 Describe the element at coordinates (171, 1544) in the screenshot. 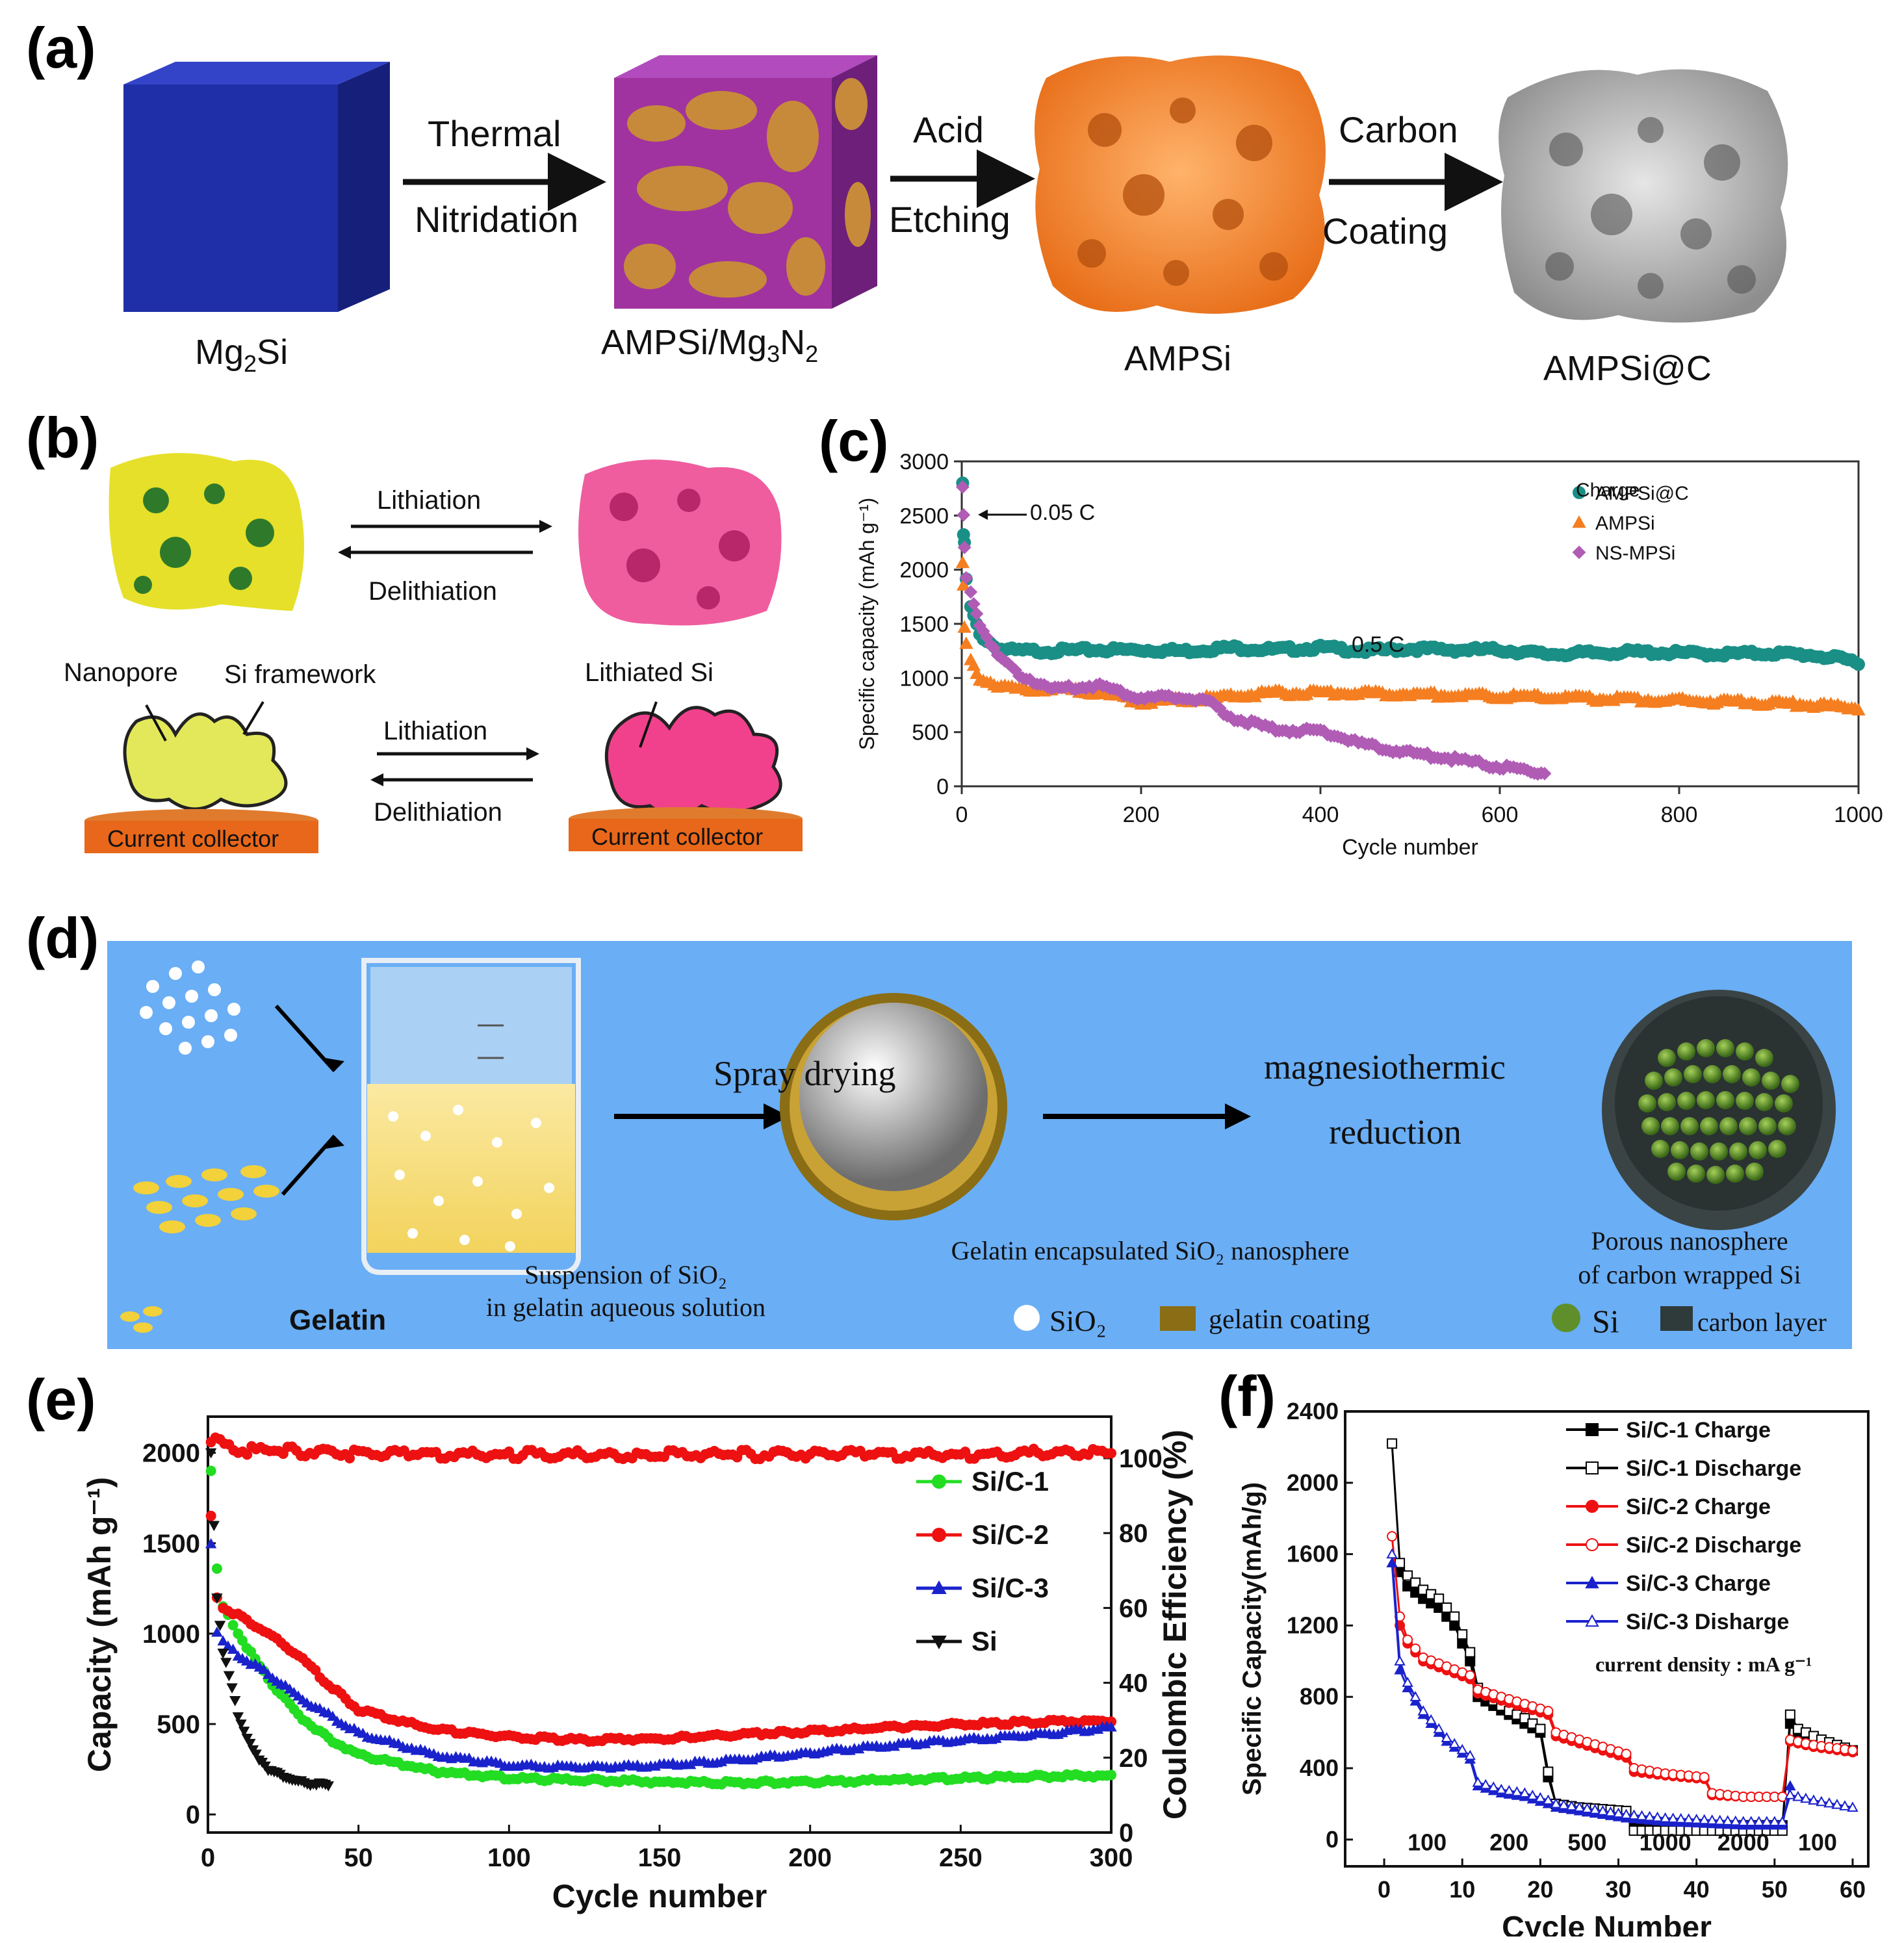

I see `e-ytick-label: 1500` at that location.